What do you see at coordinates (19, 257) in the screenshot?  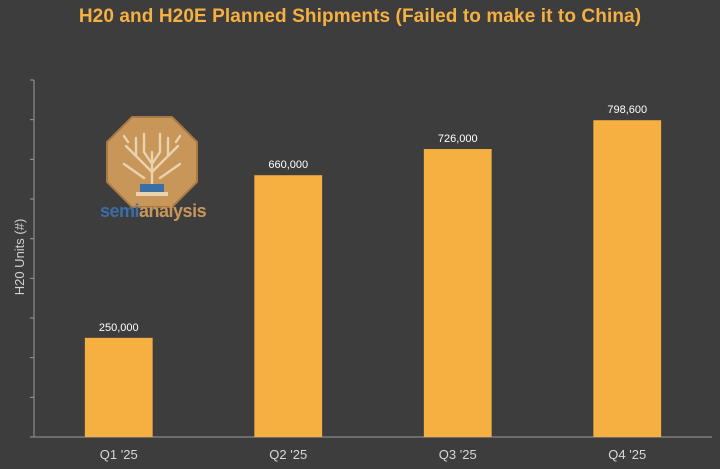 I see `y-axis-label: H20 Units (#)` at bounding box center [19, 257].